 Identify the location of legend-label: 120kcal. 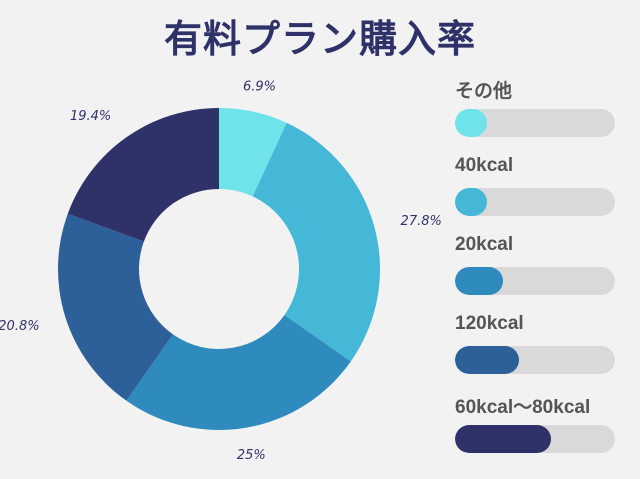
(489, 323).